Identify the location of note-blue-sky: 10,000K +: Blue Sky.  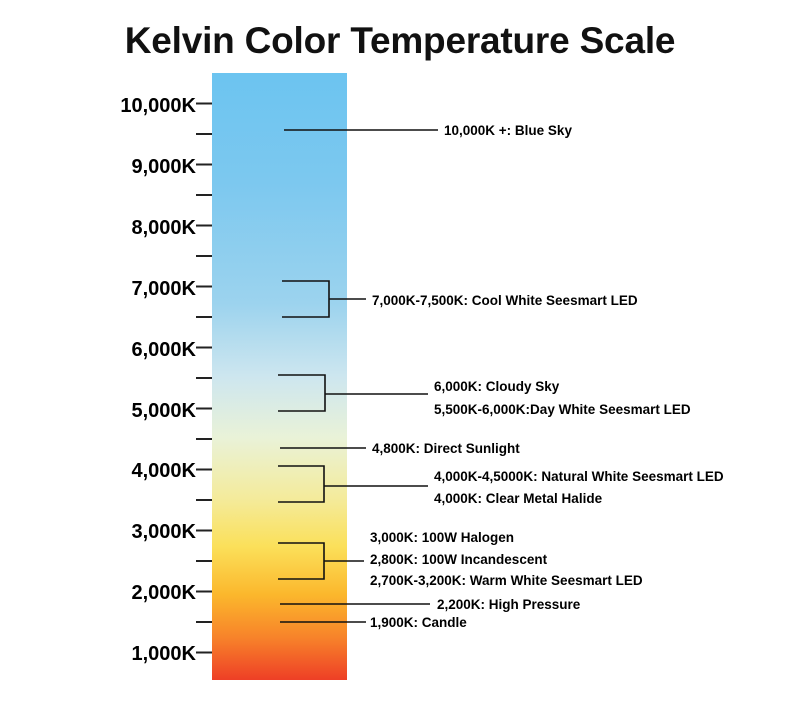
(508, 130).